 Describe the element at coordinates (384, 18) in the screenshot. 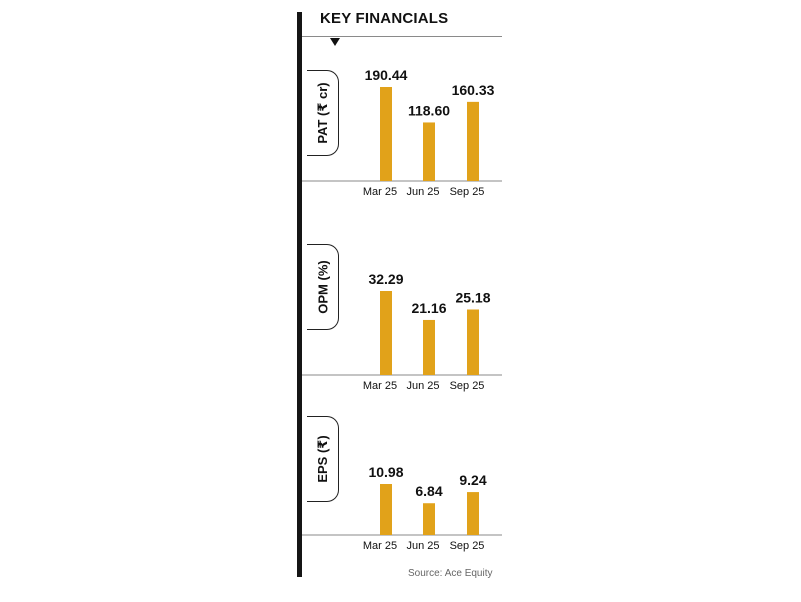

I see `chart-title: KEY FINANCIALS` at that location.